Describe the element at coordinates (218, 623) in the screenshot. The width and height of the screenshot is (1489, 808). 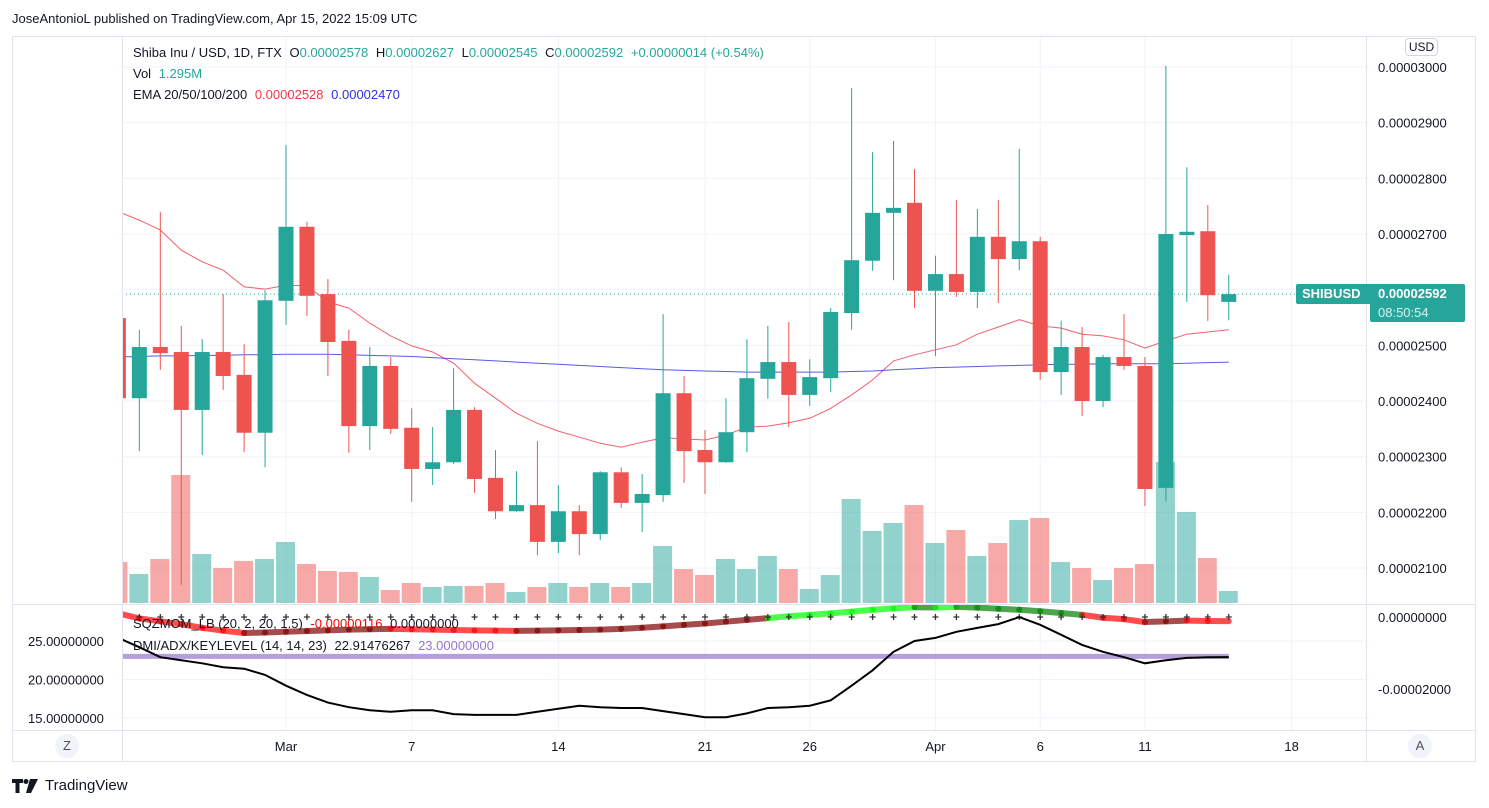
I see `sqzmom-label: SQZMOM_LB (20, 2, 20, 1.5)` at that location.